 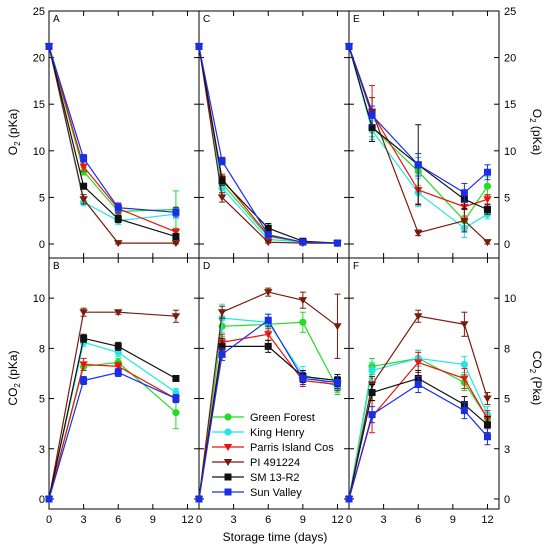 What do you see at coordinates (507, 450) in the screenshot?
I see `y-tick-label-right-f-1: 3` at bounding box center [507, 450].